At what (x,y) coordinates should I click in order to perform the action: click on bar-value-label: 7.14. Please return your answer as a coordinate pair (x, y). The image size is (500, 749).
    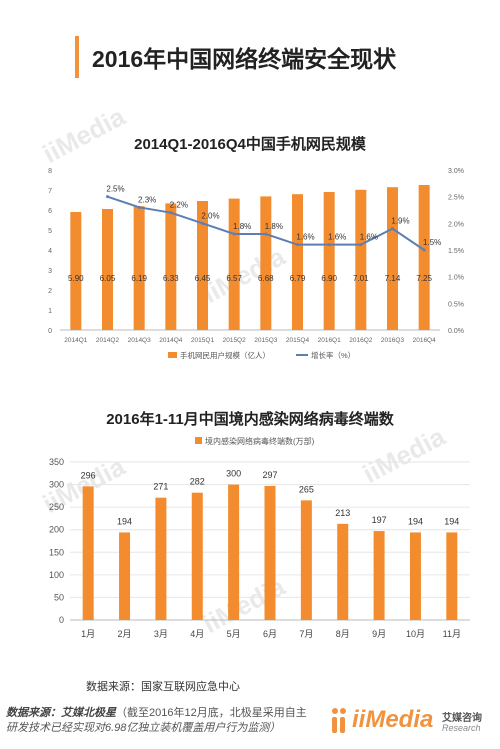
    Looking at the image, I should click on (393, 278).